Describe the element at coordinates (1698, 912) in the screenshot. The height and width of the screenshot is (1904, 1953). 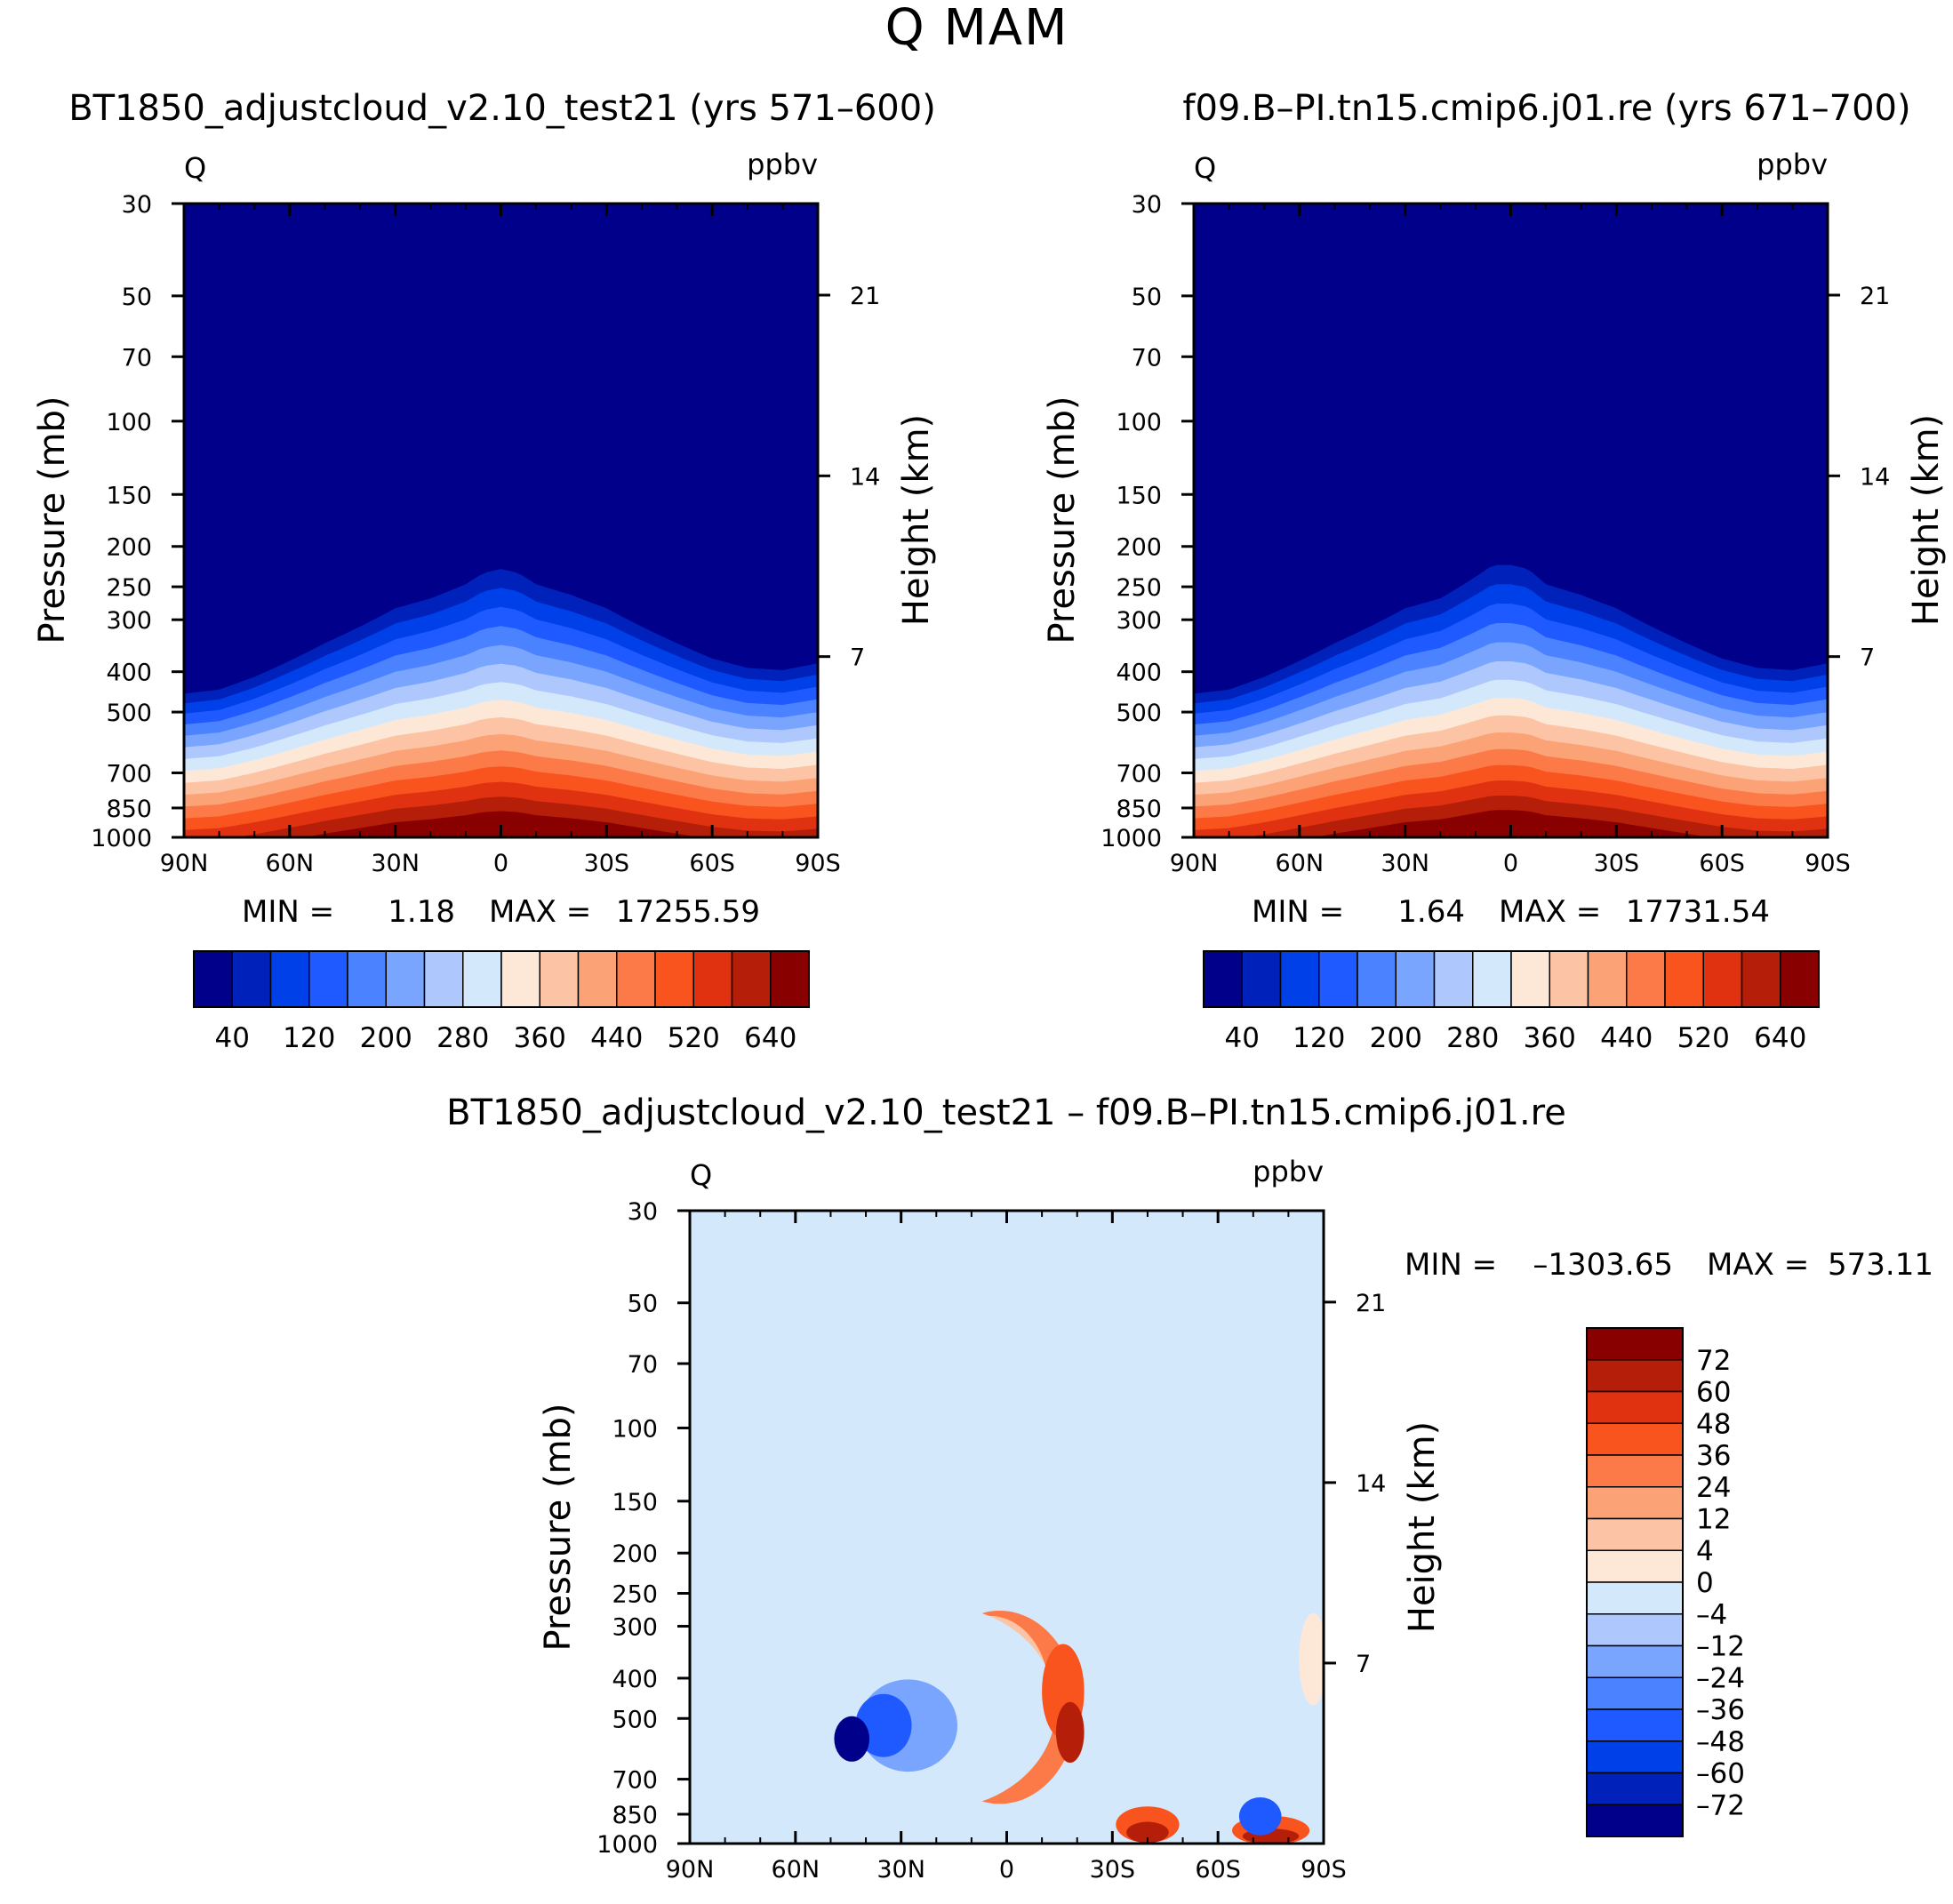
I see `max-value: 17731.54` at that location.